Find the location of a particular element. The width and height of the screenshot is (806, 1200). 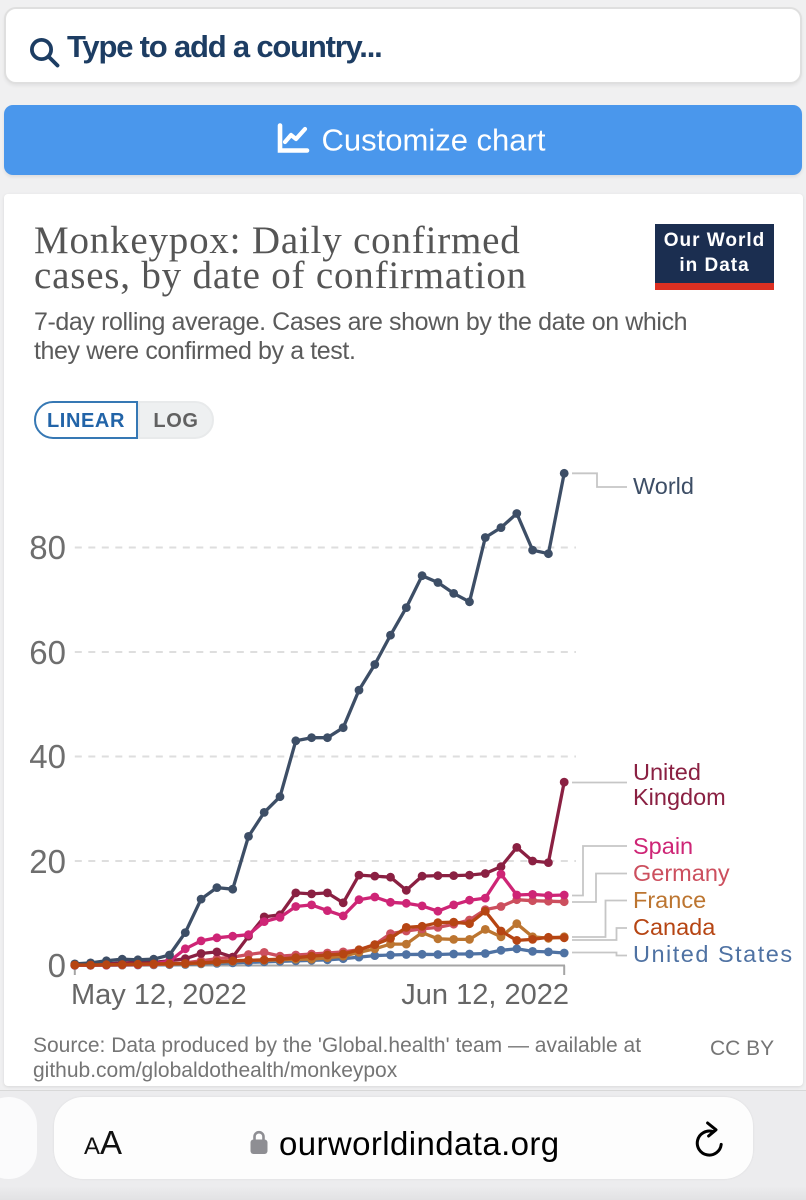

svg-text: Germany is located at coordinates (681, 873).